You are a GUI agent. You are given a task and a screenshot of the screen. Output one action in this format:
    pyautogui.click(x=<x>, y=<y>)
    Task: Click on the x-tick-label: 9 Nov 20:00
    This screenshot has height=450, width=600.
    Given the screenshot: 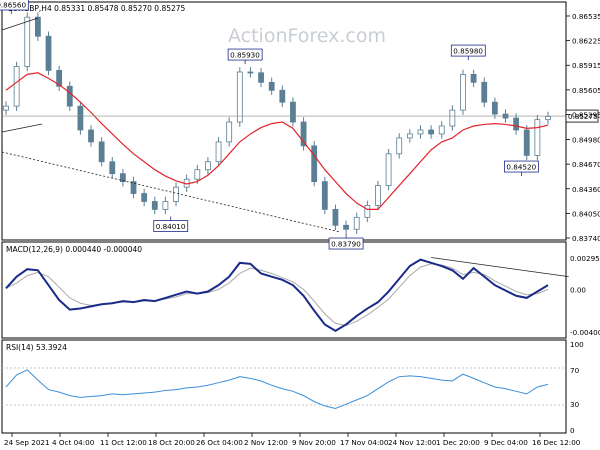 What is the action you would take?
    pyautogui.click(x=314, y=442)
    